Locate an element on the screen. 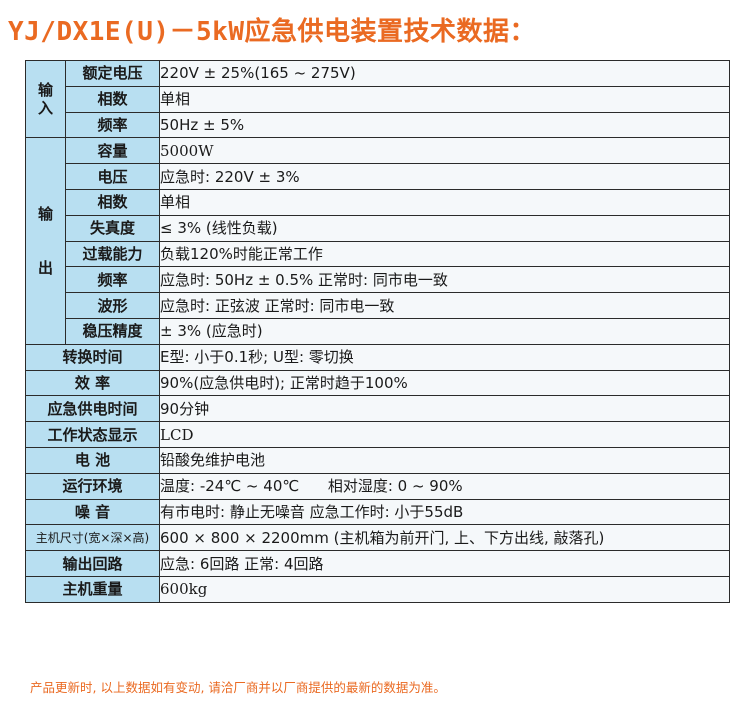  table-row: 效 率 90%(应急供电时); 正常时趋于100% is located at coordinates (377, 383).